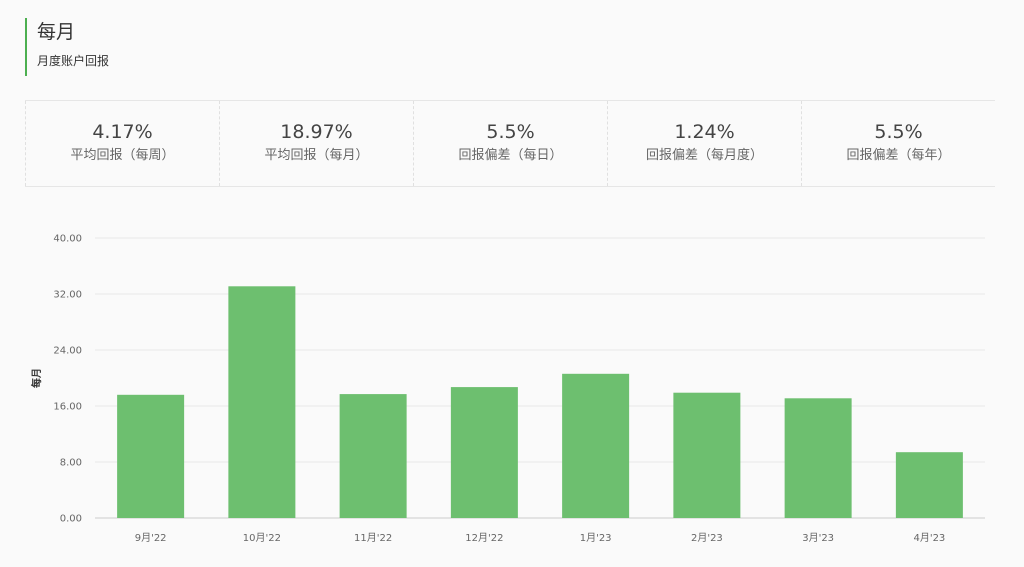 The height and width of the screenshot is (567, 1024). I want to click on x-tick-label: 12月'22, so click(484, 538).